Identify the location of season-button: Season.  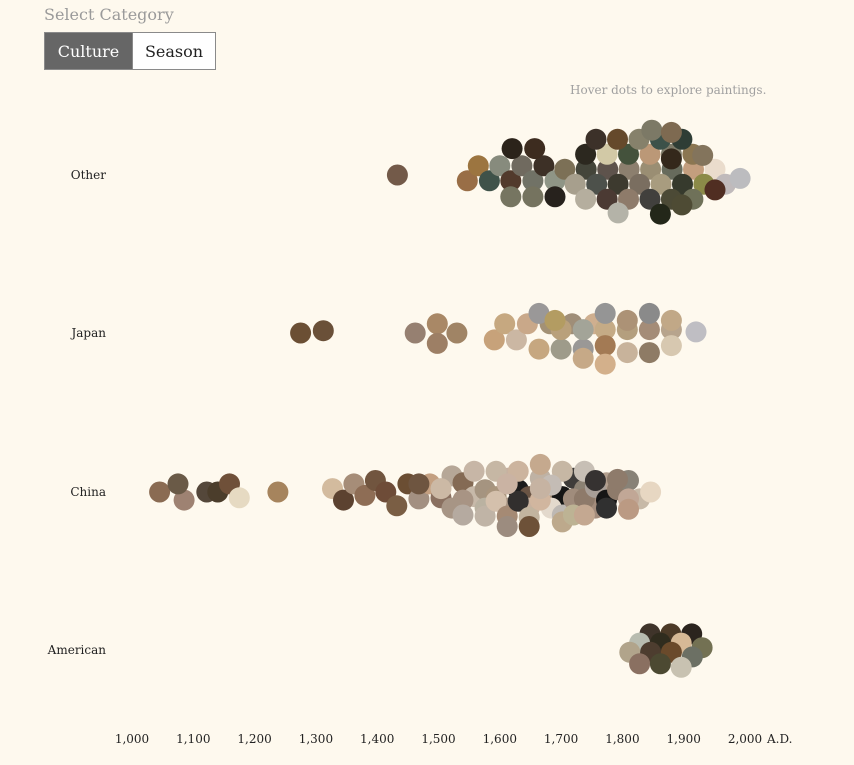
(173, 51).